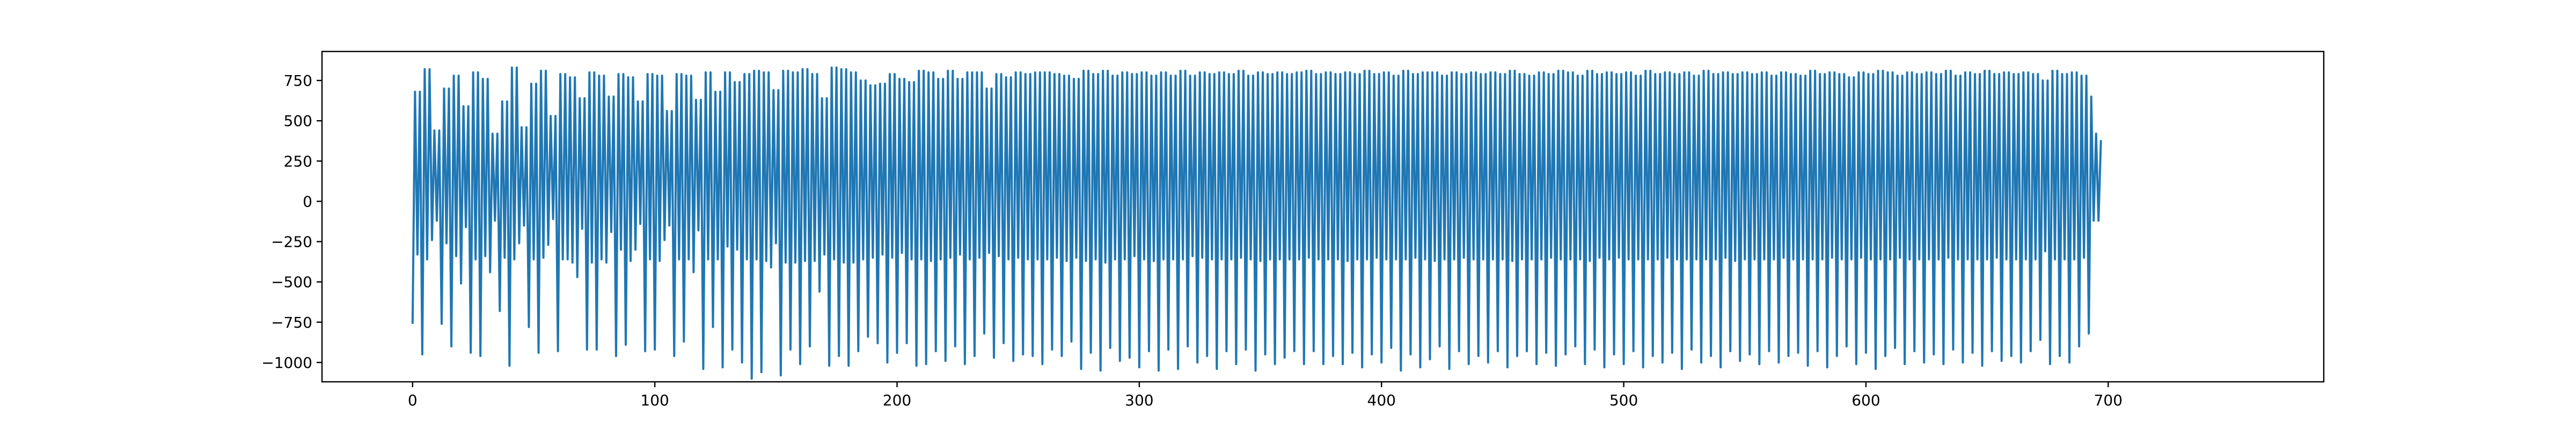 The height and width of the screenshot is (429, 2576). Describe the element at coordinates (298, 161) in the screenshot. I see `y-tick-label: 250` at that location.